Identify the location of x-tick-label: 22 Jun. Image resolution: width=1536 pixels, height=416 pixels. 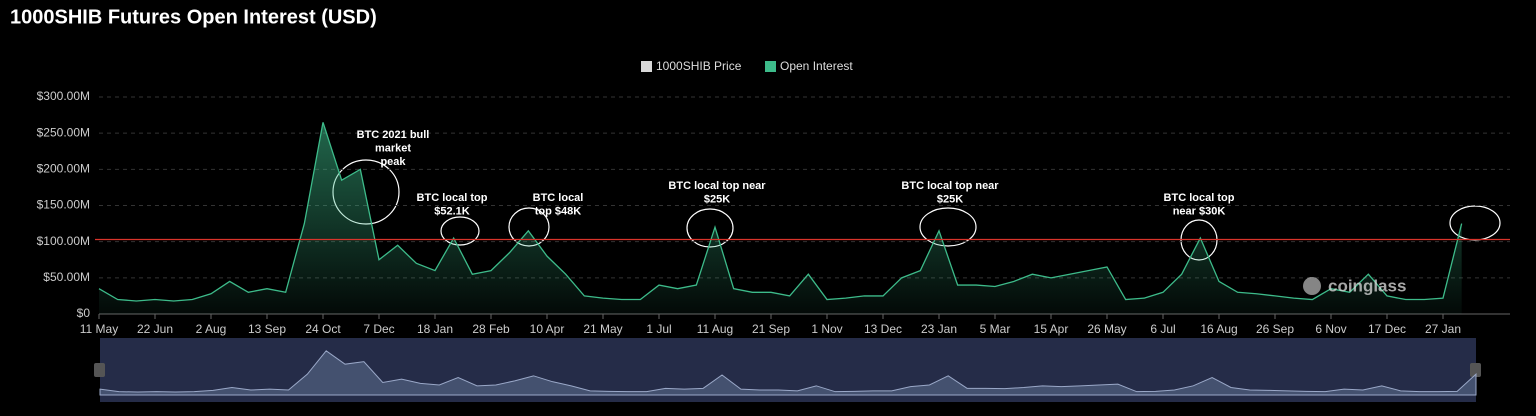
(155, 329).